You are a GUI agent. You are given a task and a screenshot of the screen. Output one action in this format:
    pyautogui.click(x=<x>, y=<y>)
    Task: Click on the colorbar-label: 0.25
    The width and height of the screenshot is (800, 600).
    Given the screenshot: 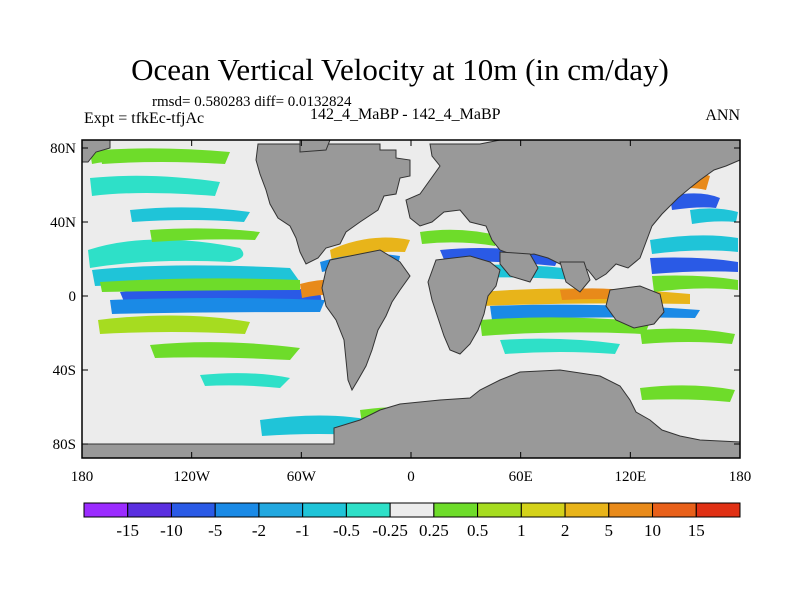 What is the action you would take?
    pyautogui.click(x=434, y=530)
    